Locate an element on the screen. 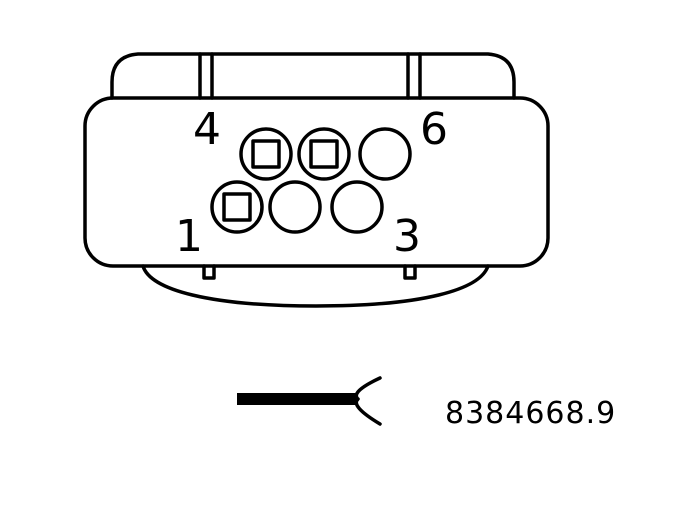  housing-latch-tab is located at coordinates (313, 76).